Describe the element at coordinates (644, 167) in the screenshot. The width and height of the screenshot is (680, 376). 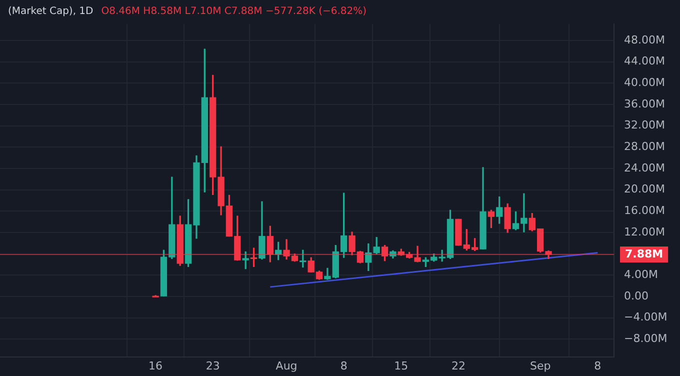
I see `y-tick-label: 24.00M` at that location.